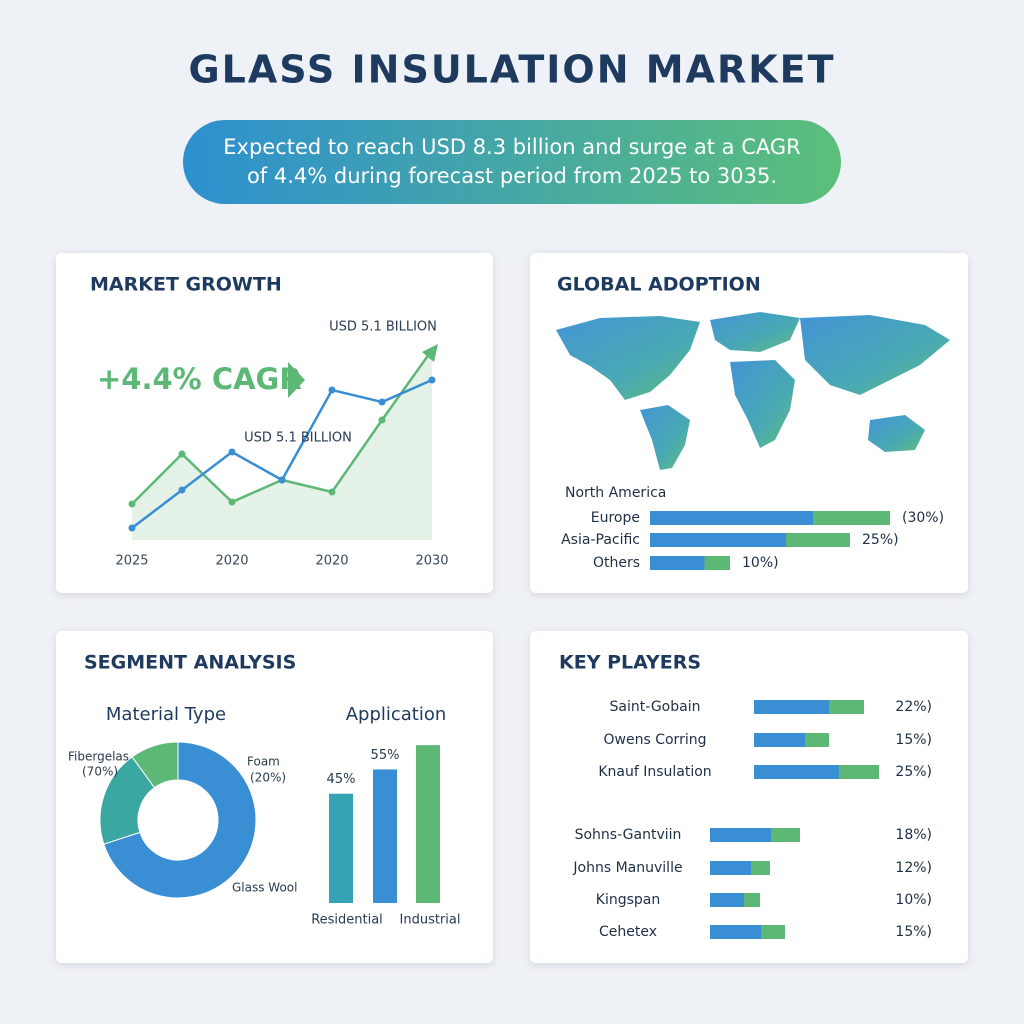 This screenshot has height=1024, width=1024. Describe the element at coordinates (190, 663) in the screenshot. I see `panel-title: SEGMENT ANALYSIS` at that location.